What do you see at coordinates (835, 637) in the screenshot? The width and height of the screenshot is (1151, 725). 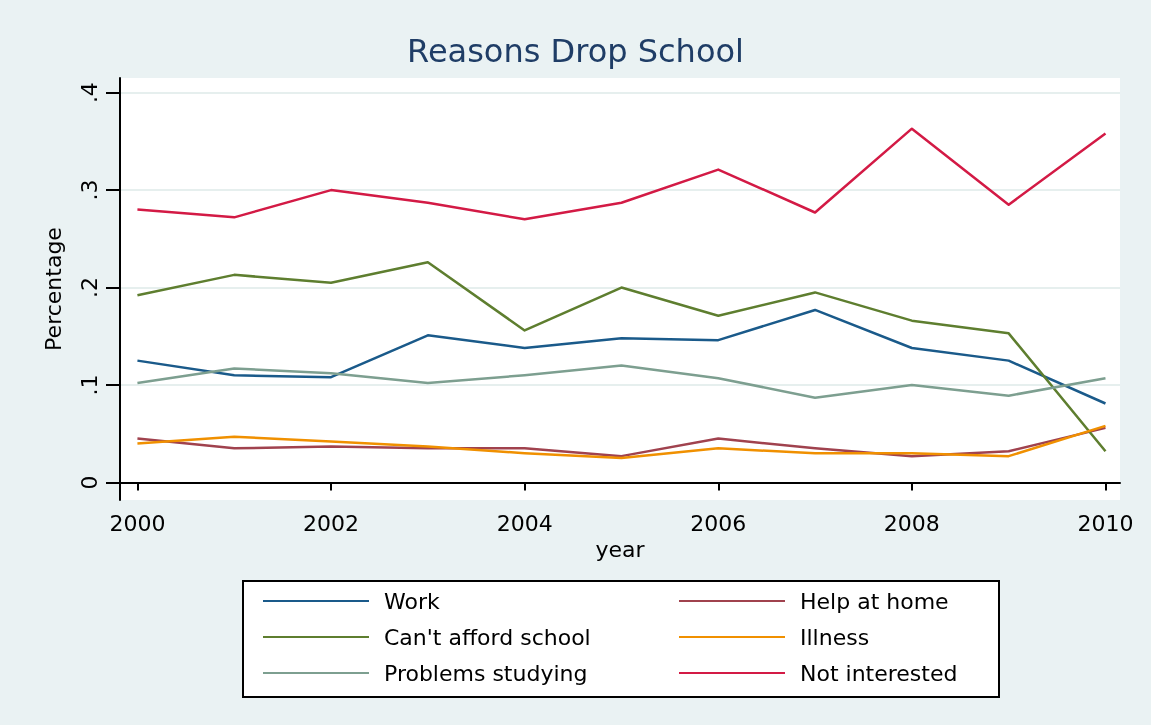 I see `legend-label: Illness` at bounding box center [835, 637].